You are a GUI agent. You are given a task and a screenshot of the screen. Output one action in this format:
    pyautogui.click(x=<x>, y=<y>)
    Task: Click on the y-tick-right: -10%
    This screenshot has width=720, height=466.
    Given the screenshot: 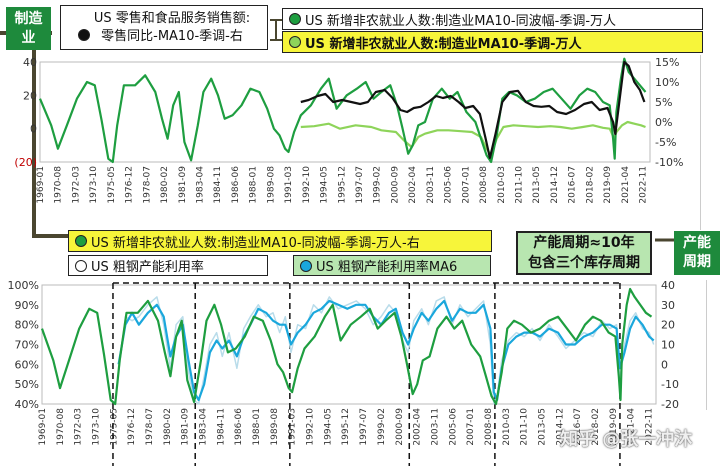 What is the action you would take?
    pyautogui.click(x=669, y=162)
    